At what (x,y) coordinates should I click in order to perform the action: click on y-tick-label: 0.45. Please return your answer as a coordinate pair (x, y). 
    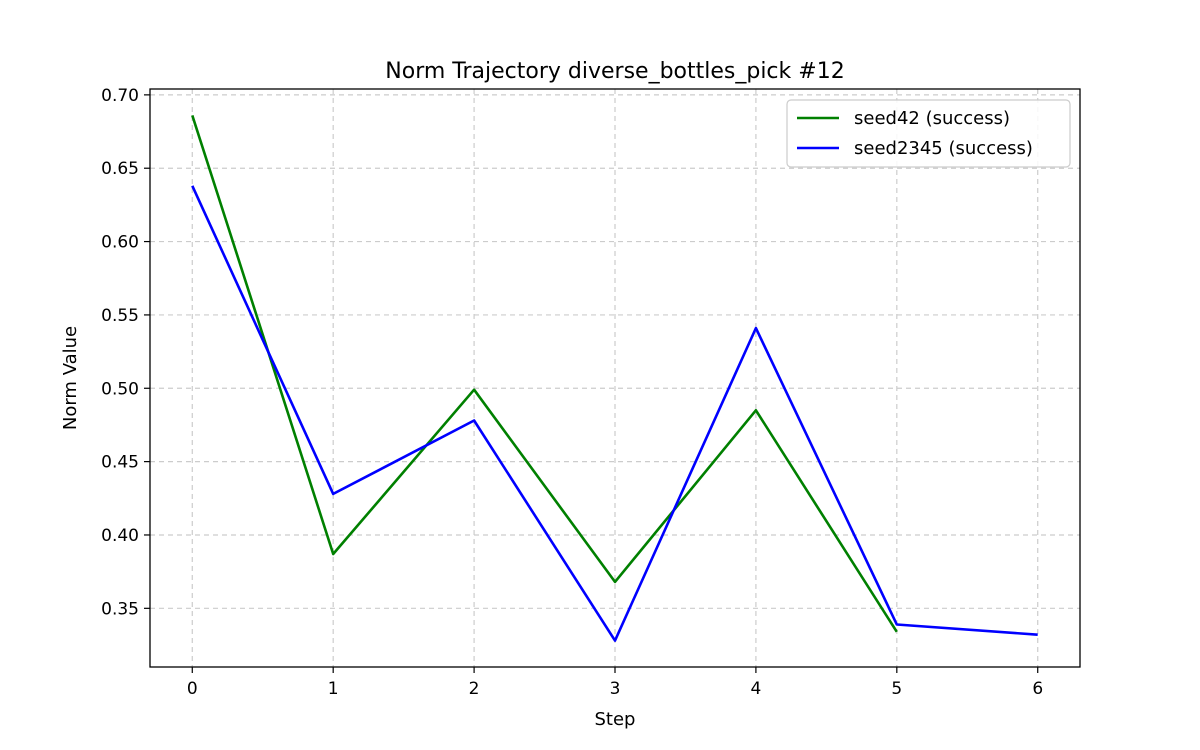
    Looking at the image, I should click on (120, 463).